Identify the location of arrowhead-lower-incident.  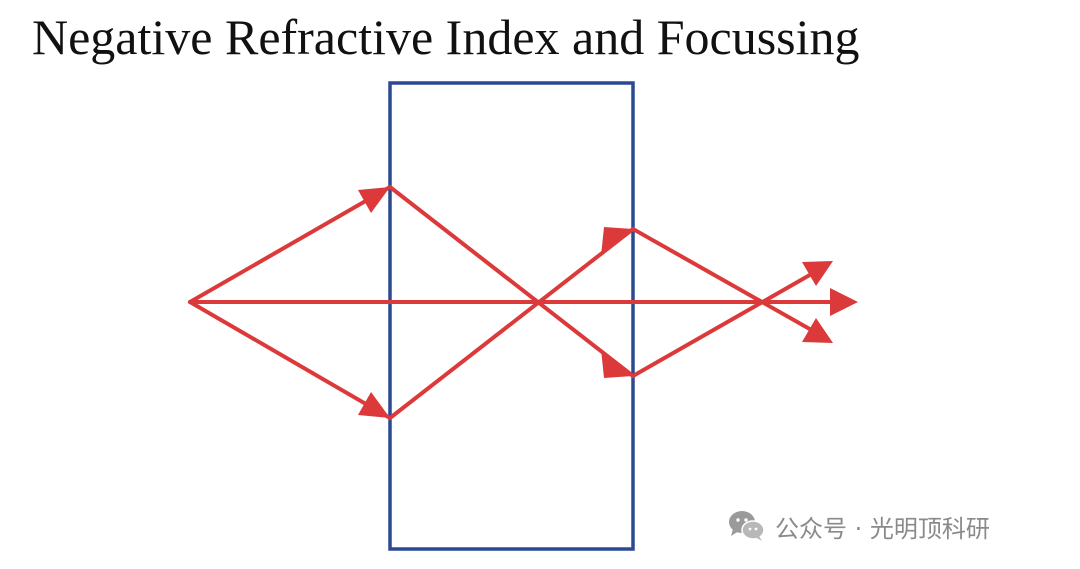
(374, 405).